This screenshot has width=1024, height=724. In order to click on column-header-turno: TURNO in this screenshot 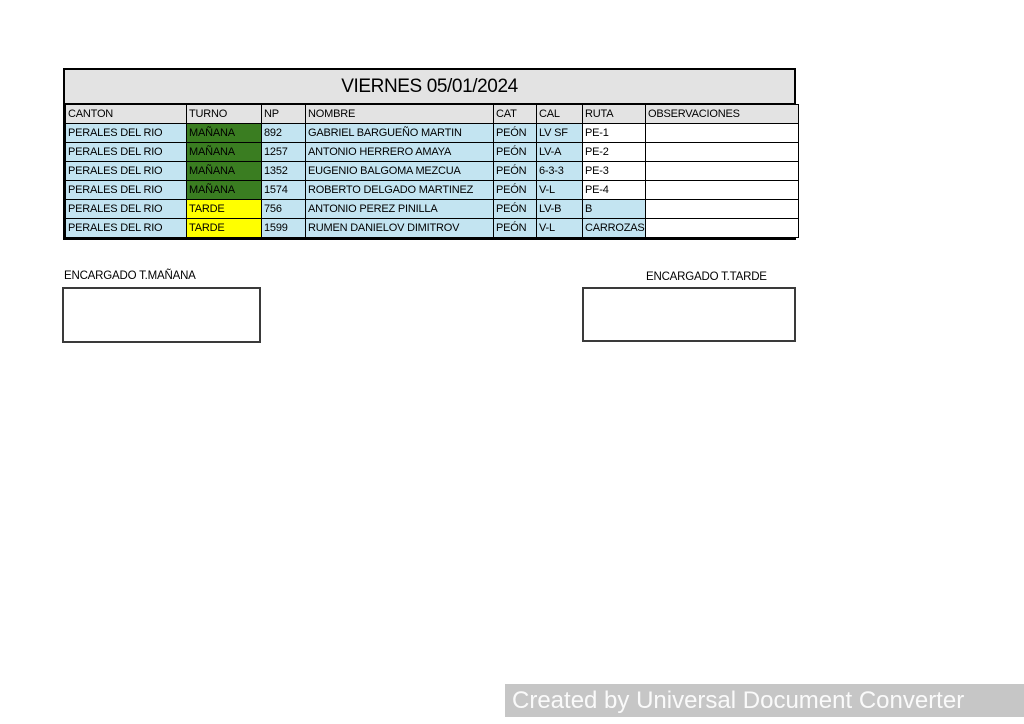, I will do `click(224, 114)`.